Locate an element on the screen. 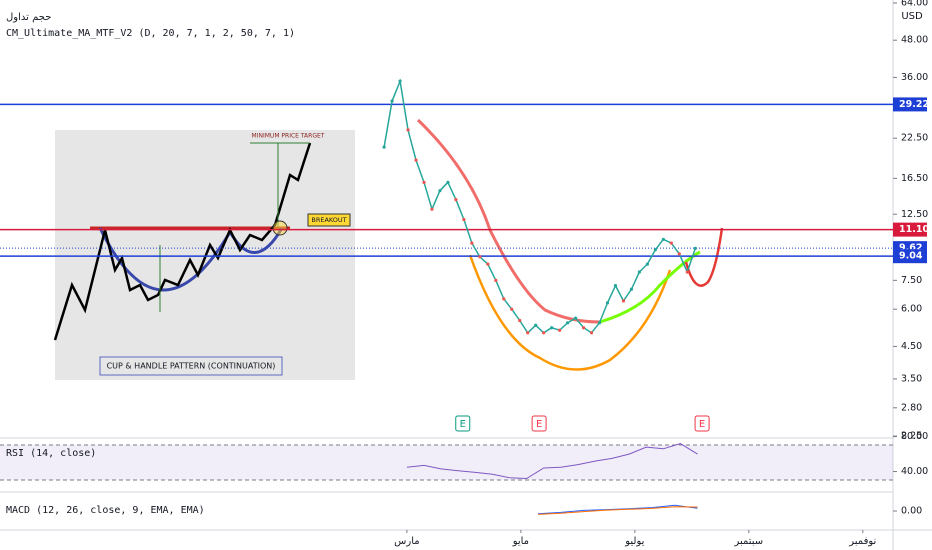  inset-breakout: BREAKOUT is located at coordinates (328, 220).